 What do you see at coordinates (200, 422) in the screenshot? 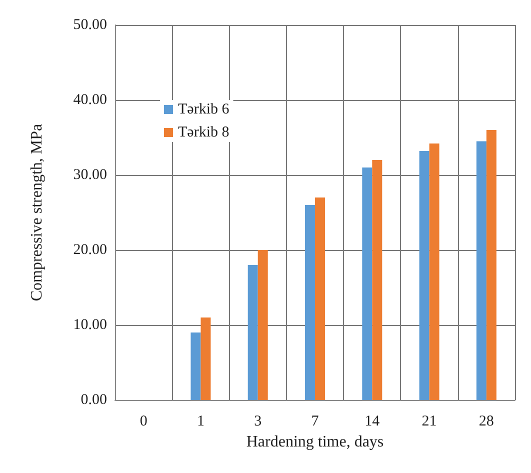
I see `x-tick-label: 1` at bounding box center [200, 422].